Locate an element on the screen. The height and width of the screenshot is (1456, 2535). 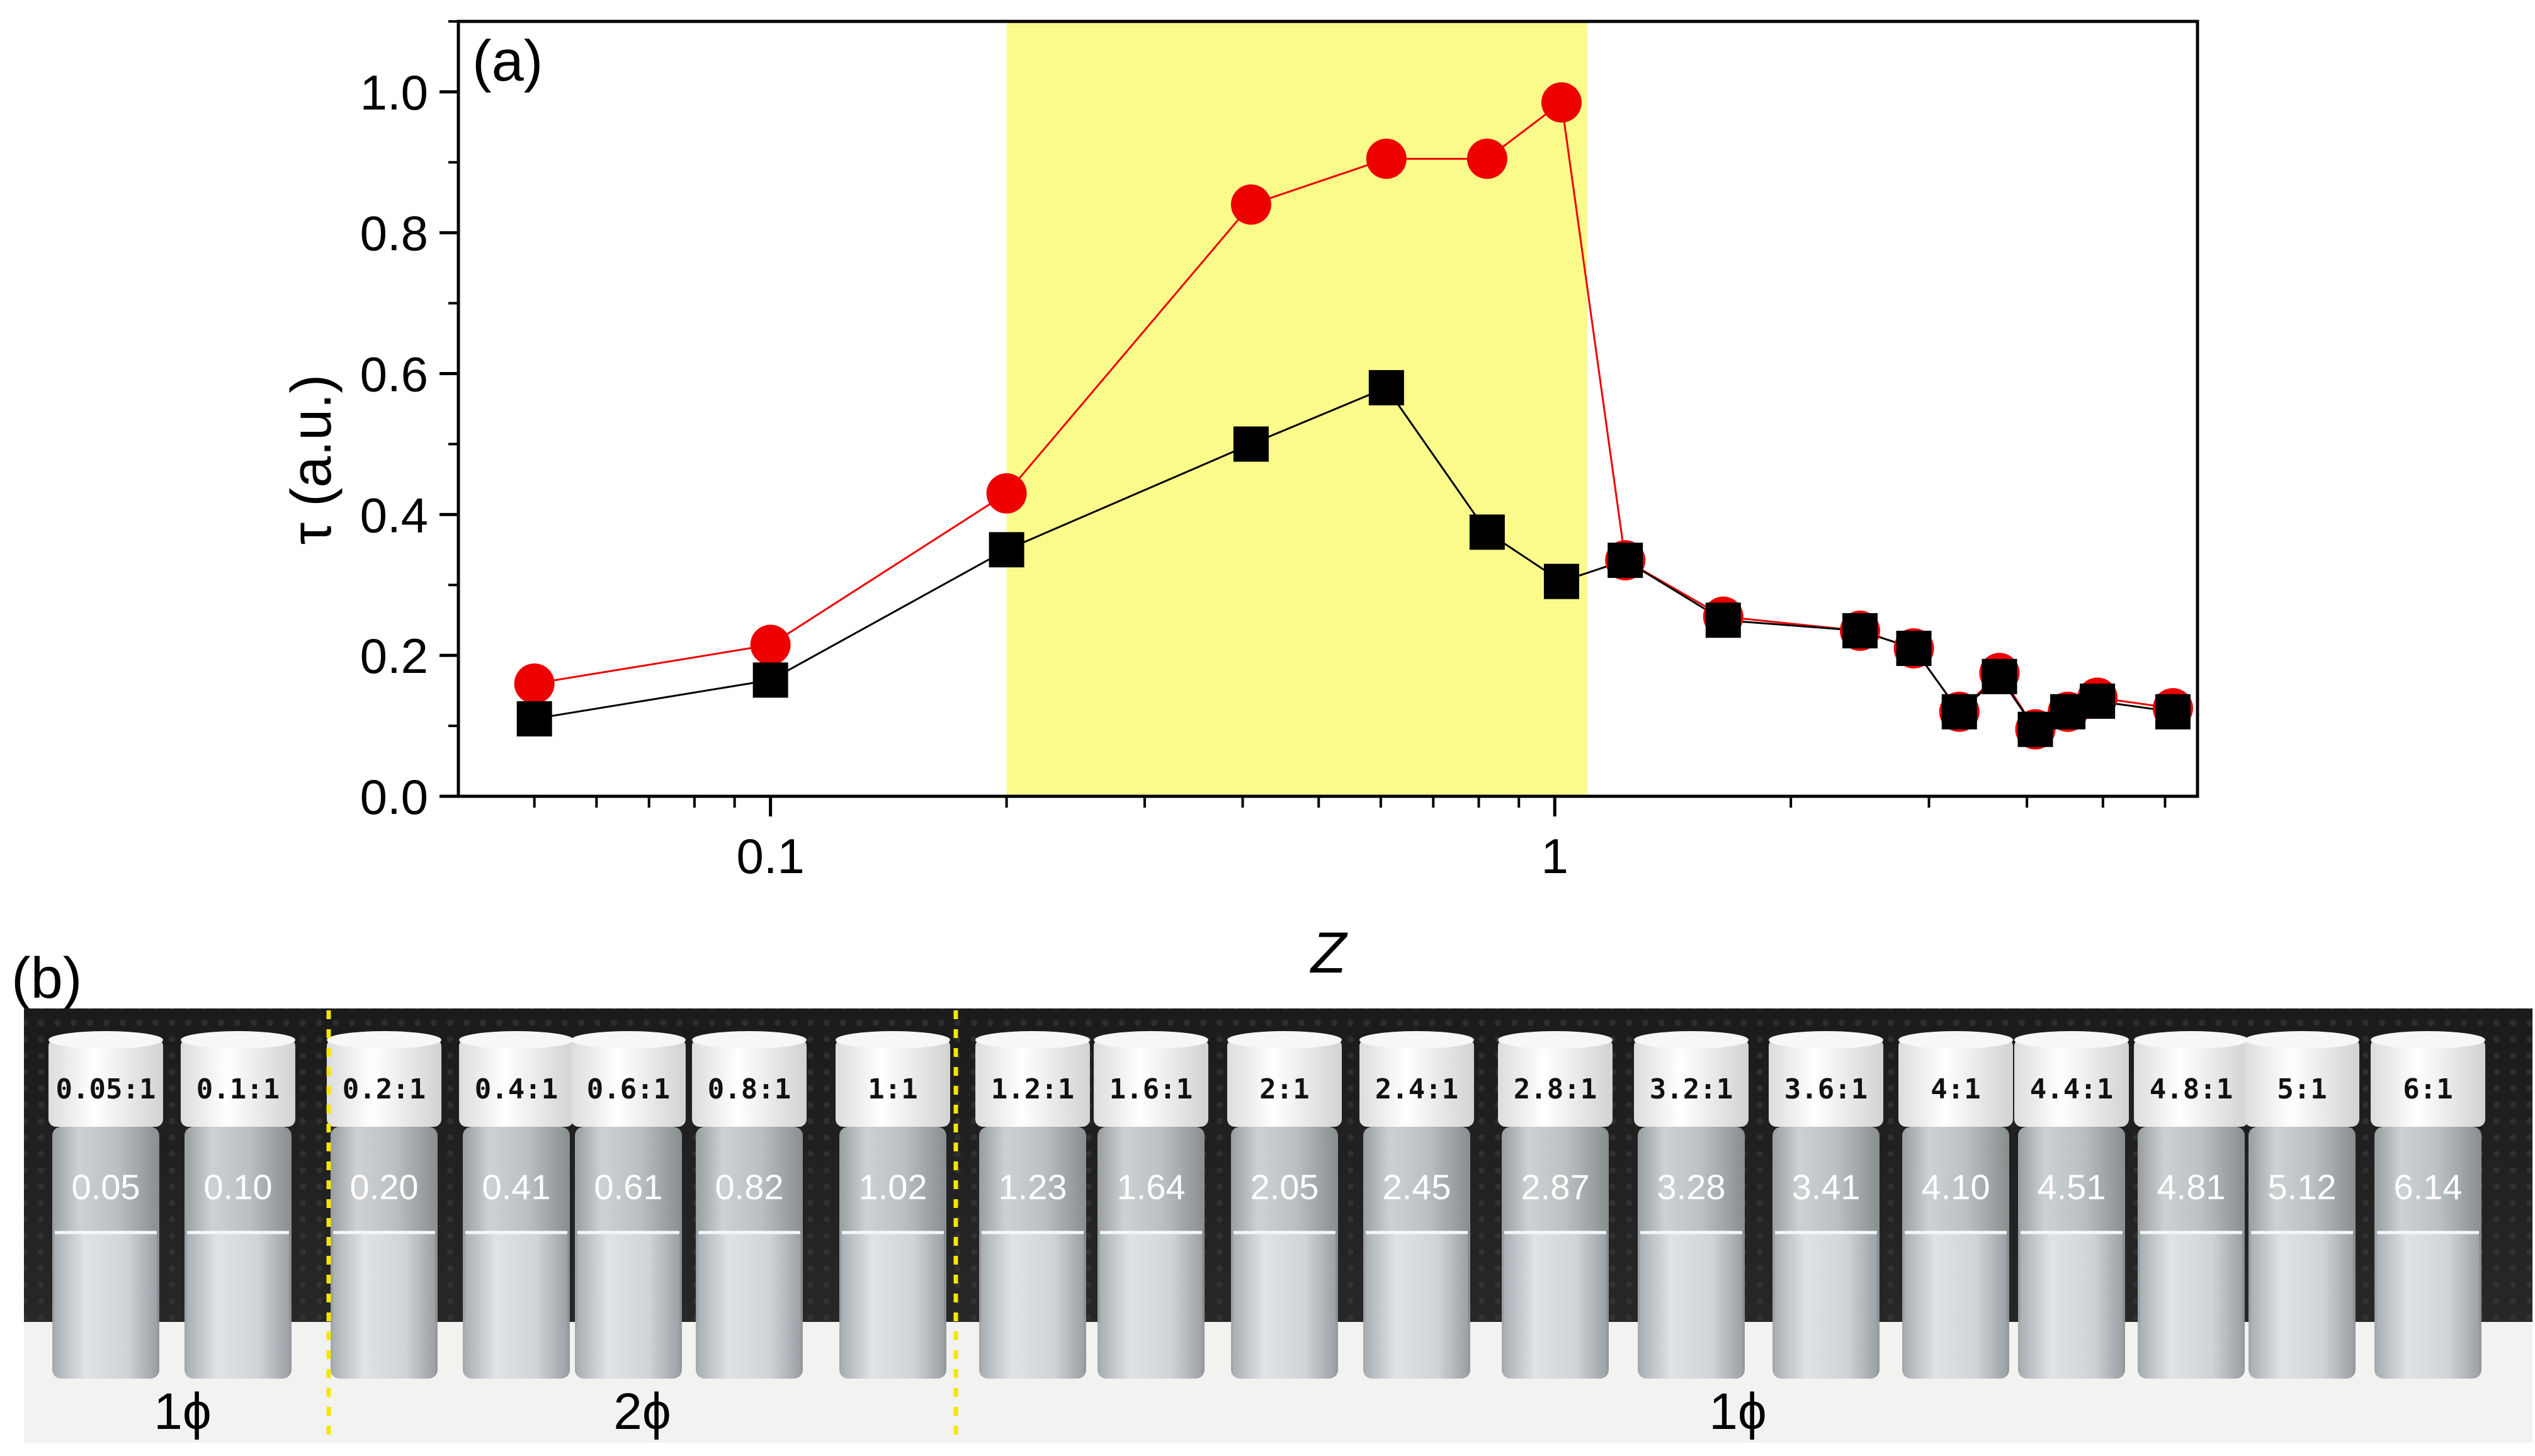
vial: 0.05:1 0.05 is located at coordinates (105, 1205).